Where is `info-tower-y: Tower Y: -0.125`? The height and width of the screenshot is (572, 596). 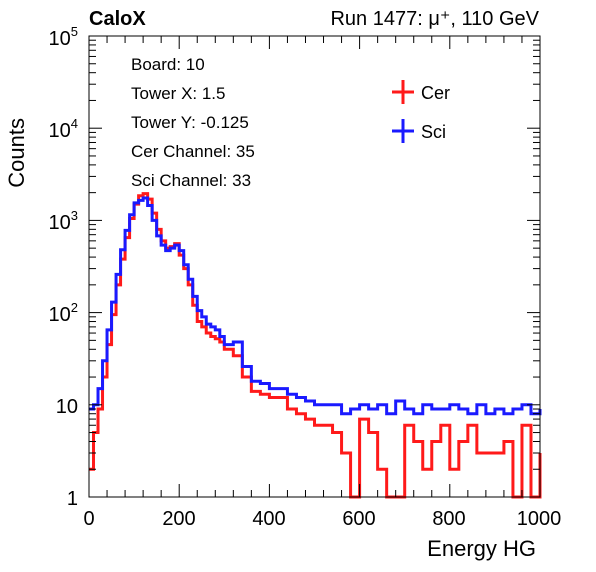 info-tower-y: Tower Y: -0.125 is located at coordinates (190, 122).